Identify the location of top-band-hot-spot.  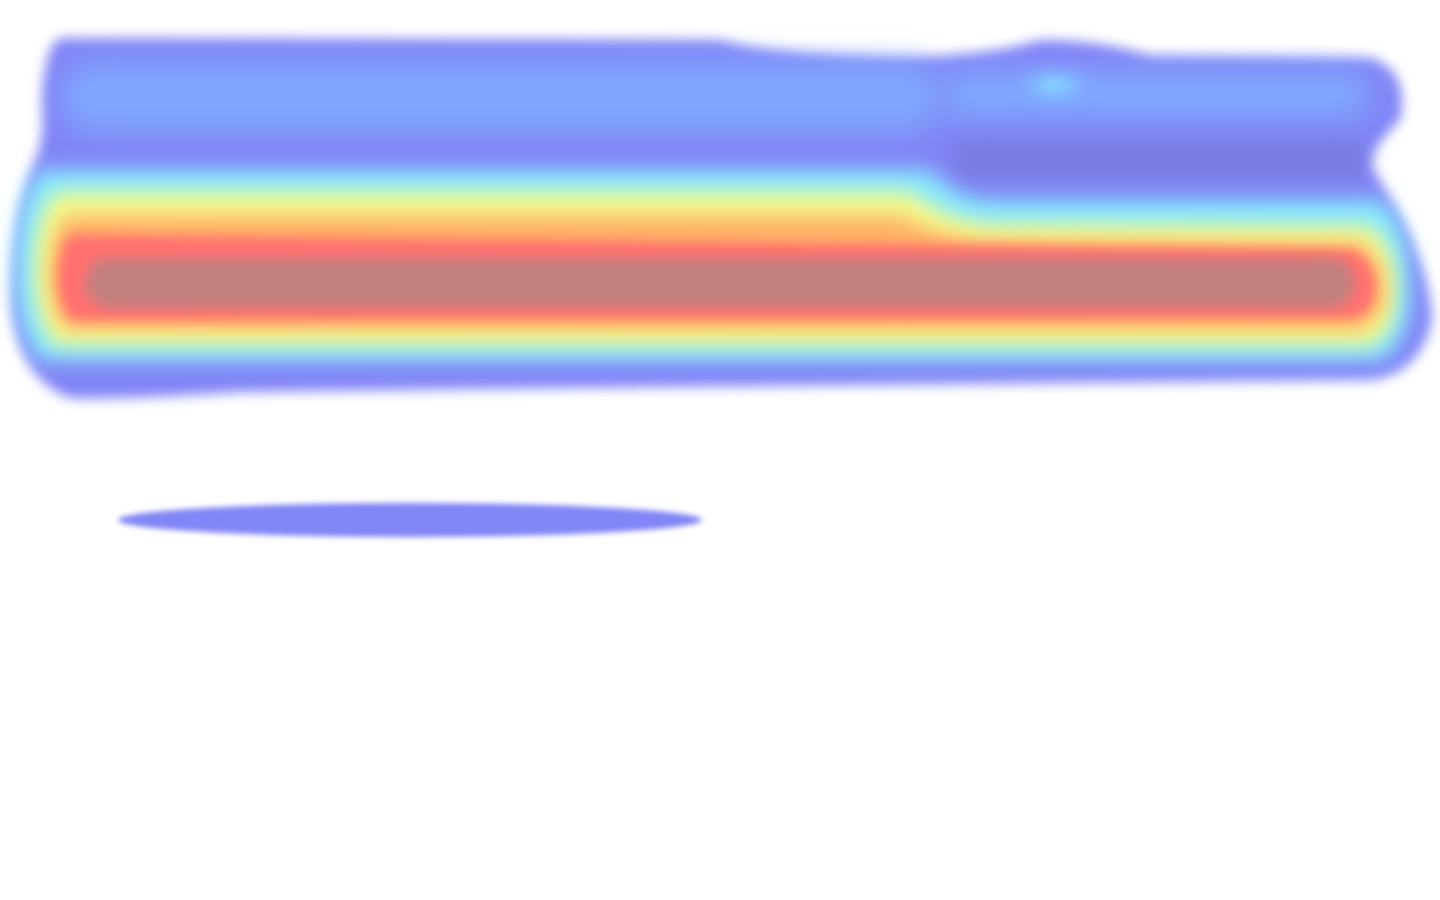
(1055, 85).